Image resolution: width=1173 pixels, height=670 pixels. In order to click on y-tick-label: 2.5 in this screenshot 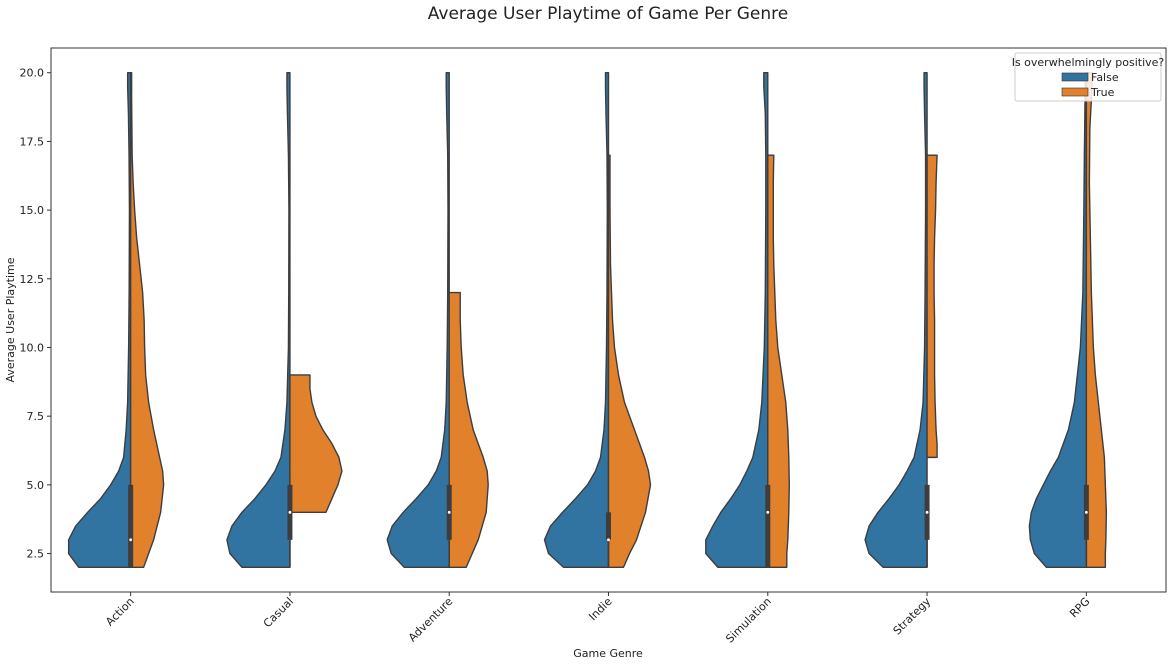, I will do `click(36, 554)`.